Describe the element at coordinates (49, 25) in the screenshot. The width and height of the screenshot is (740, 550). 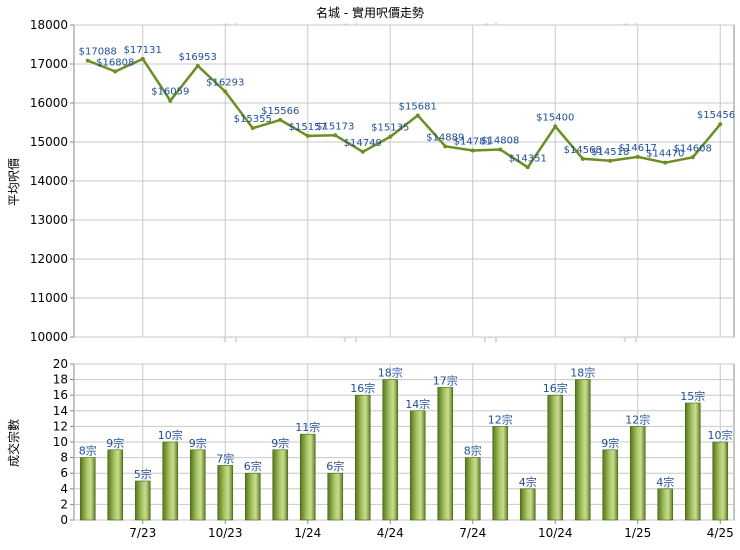
I see `y-tick-label: 18000` at that location.